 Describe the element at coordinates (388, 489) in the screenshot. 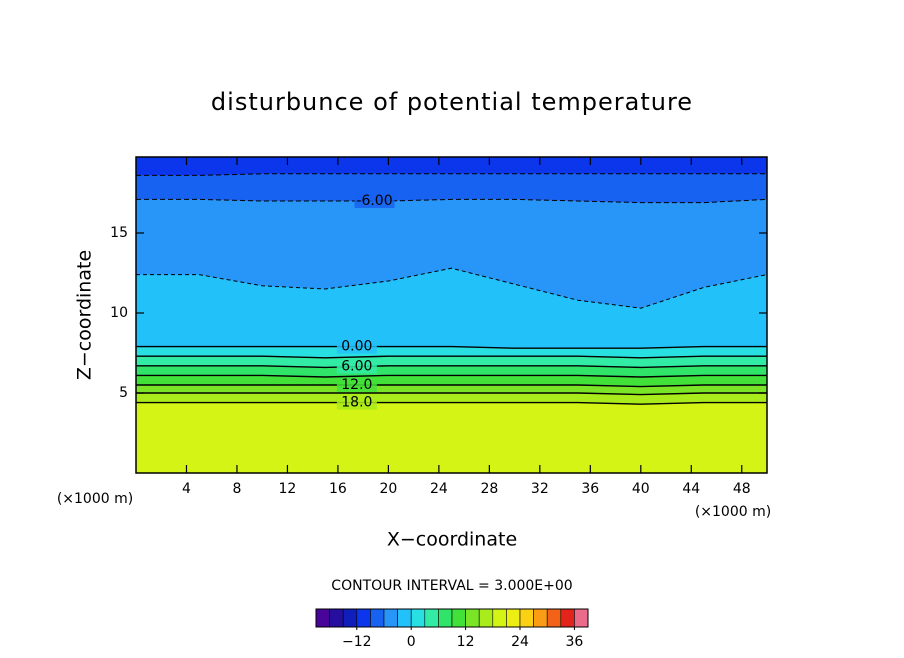

I see `x-tick-label: 20` at that location.